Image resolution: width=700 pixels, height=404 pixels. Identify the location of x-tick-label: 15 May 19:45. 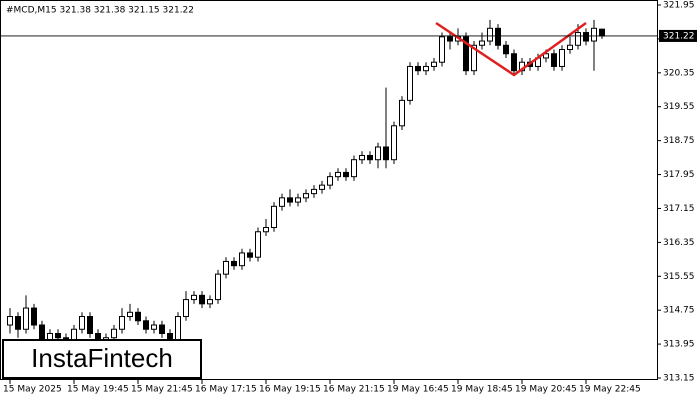
(98, 390).